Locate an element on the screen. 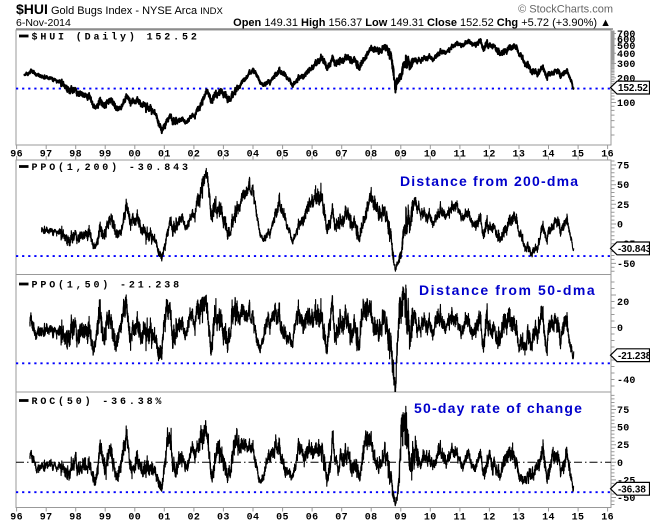  svg-text: 50-day rate of change is located at coordinates (498, 408).